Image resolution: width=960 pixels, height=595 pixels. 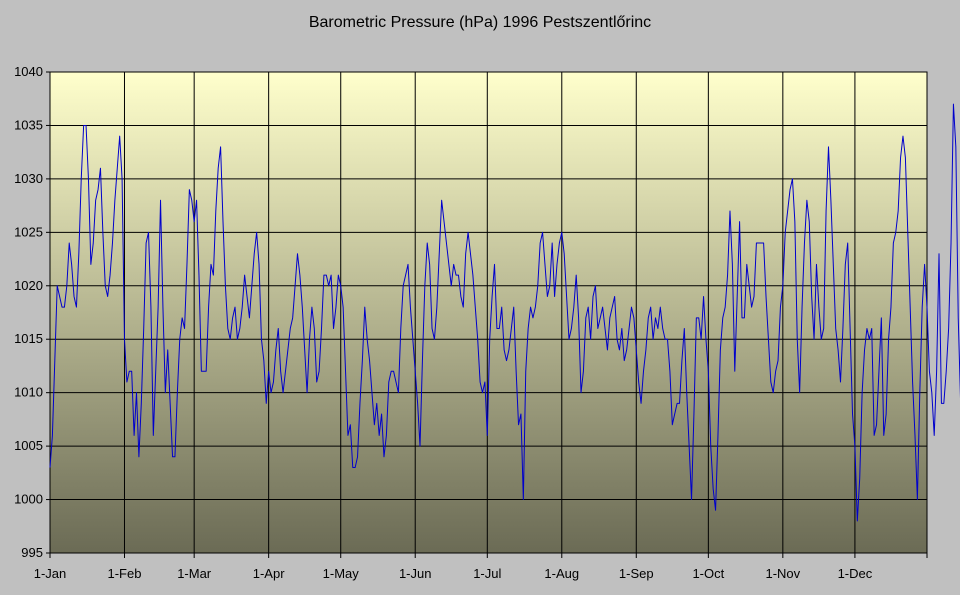 What do you see at coordinates (32, 552) in the screenshot?
I see `y-tick-label: 995` at bounding box center [32, 552].